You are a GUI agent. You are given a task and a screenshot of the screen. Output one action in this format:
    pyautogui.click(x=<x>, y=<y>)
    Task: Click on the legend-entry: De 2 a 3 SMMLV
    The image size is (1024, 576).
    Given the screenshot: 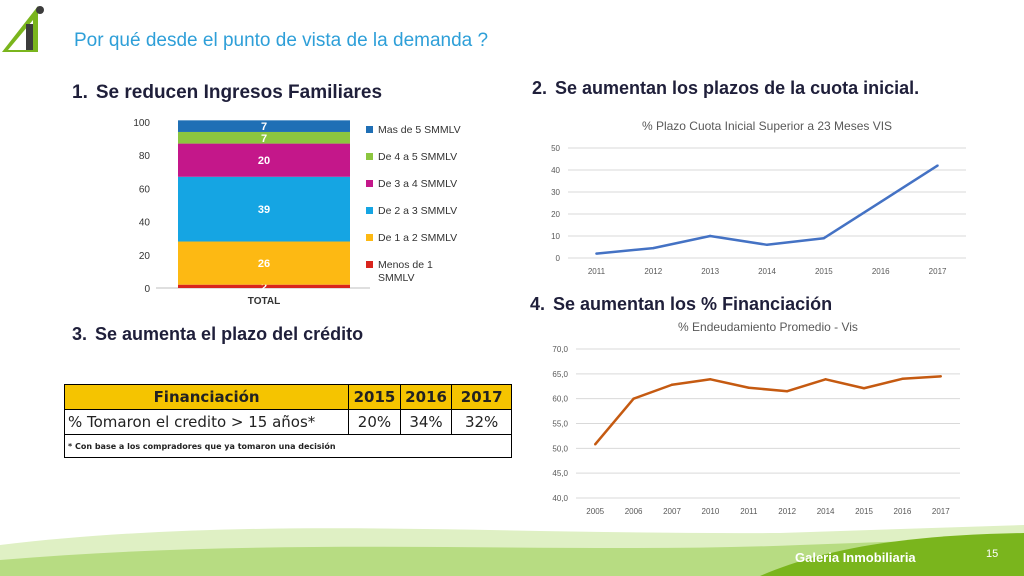 What is the action you would take?
    pyautogui.click(x=417, y=211)
    